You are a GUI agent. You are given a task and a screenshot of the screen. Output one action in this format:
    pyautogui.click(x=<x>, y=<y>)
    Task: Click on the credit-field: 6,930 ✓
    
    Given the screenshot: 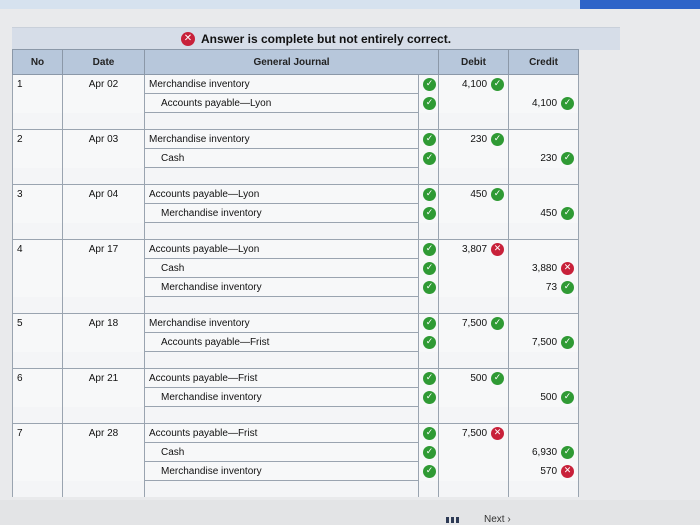 What is the action you would take?
    pyautogui.click(x=544, y=452)
    